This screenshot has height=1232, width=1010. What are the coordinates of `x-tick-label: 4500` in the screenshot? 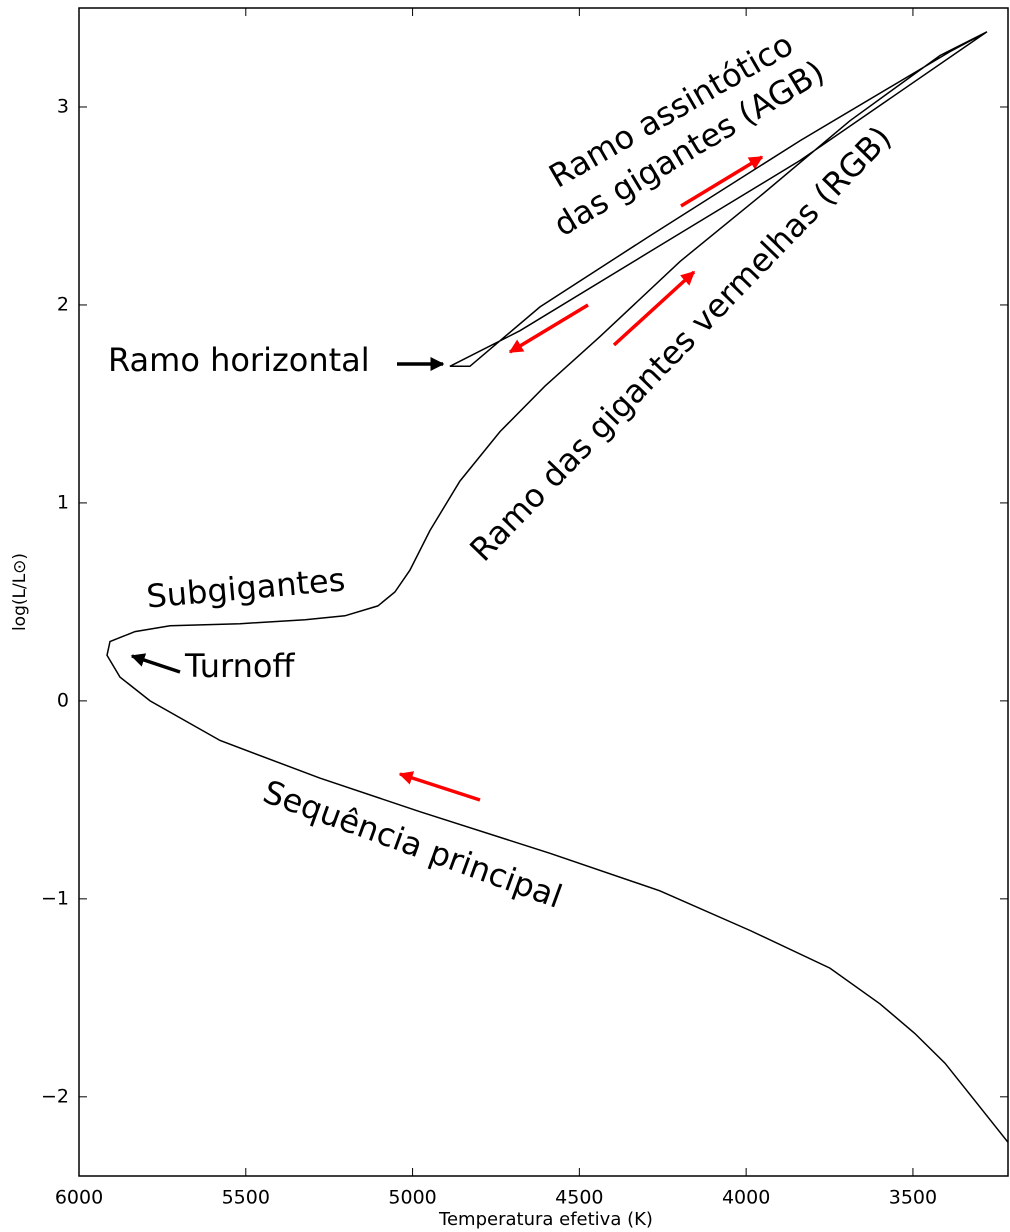 It's located at (579, 1198).